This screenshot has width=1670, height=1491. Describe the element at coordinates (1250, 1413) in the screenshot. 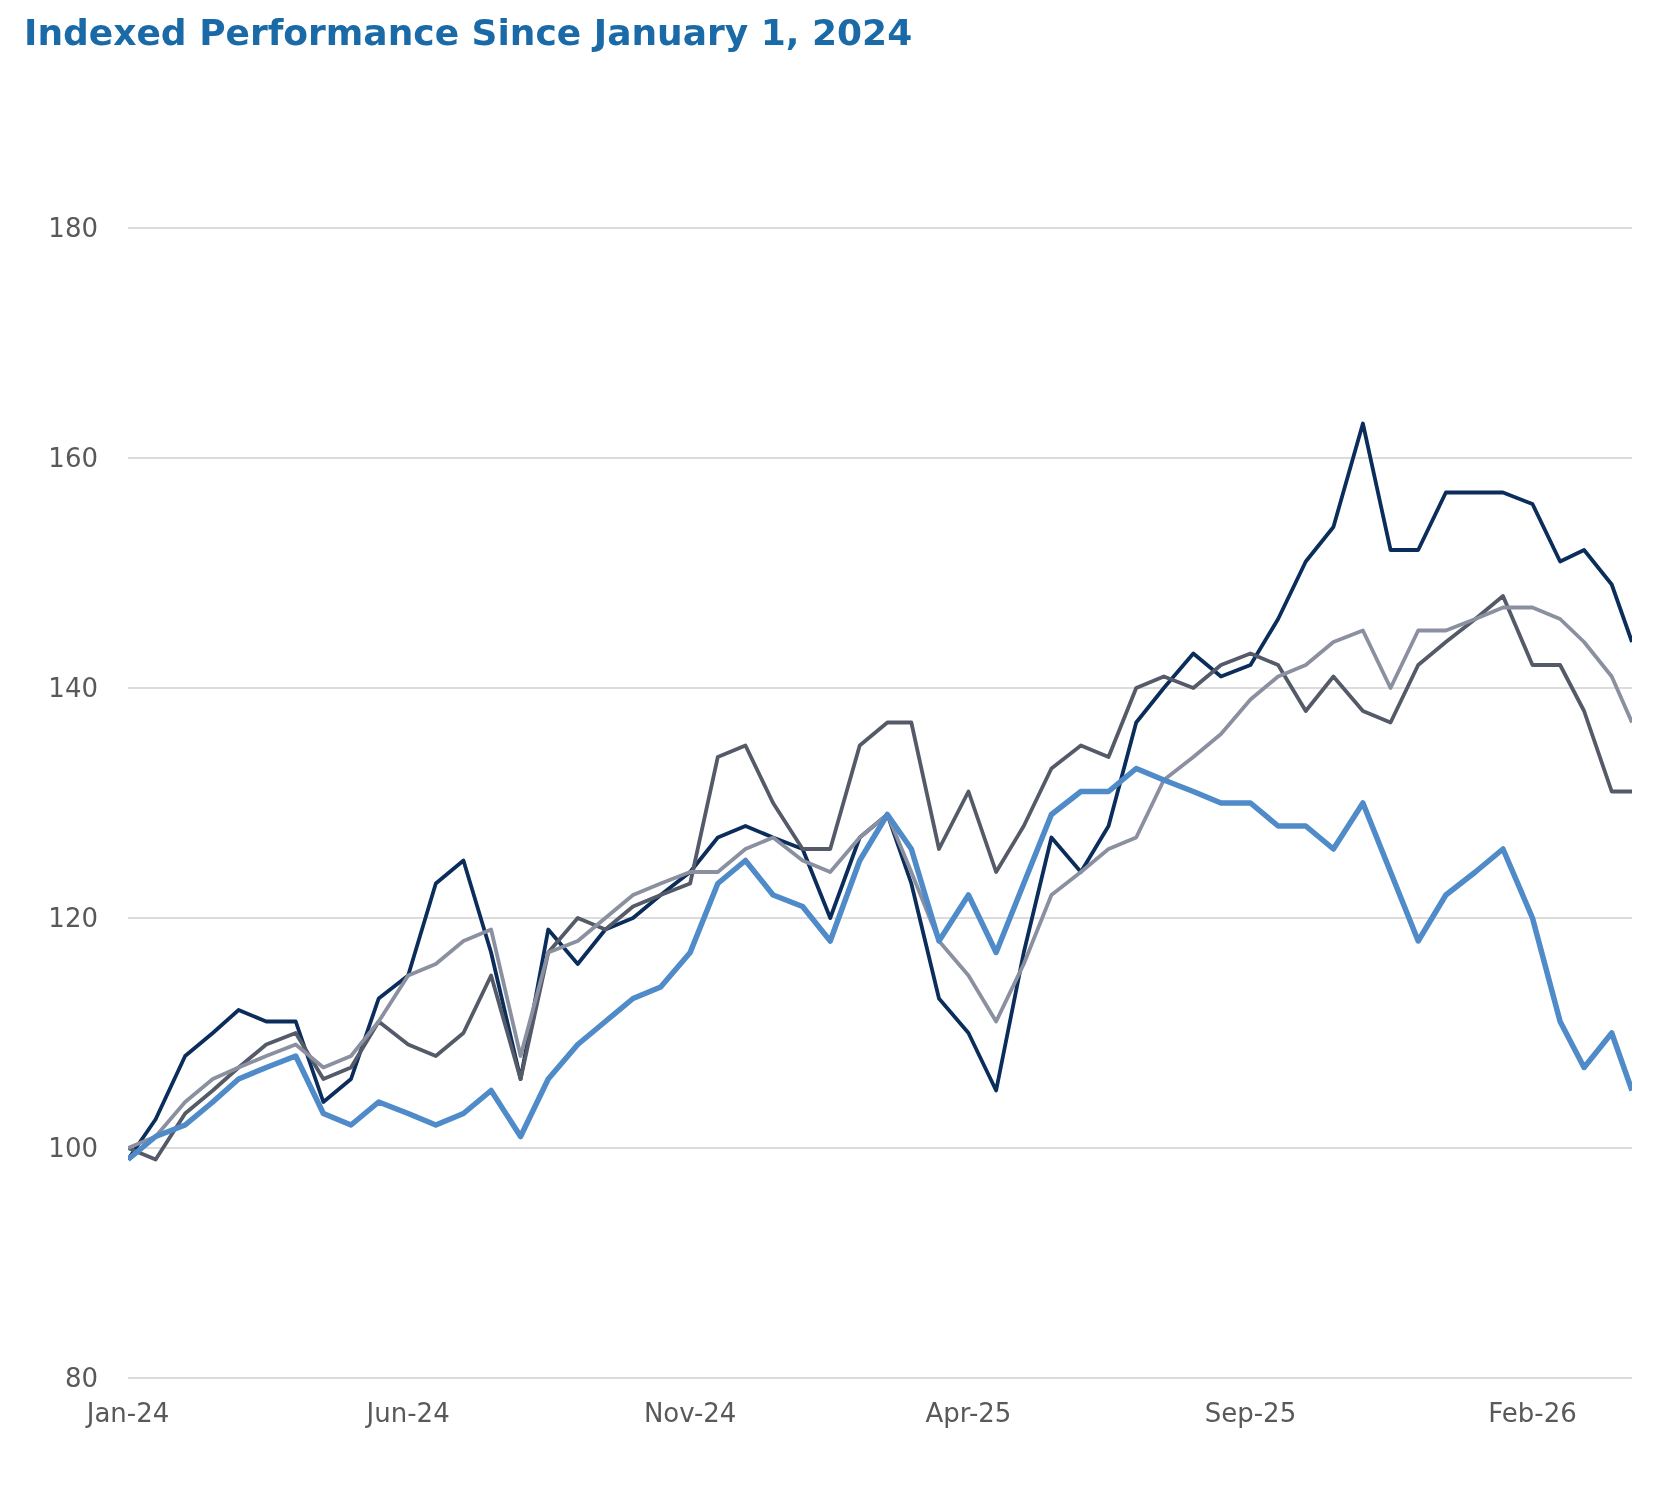

I see `x-tick-label: Sep-25` at that location.